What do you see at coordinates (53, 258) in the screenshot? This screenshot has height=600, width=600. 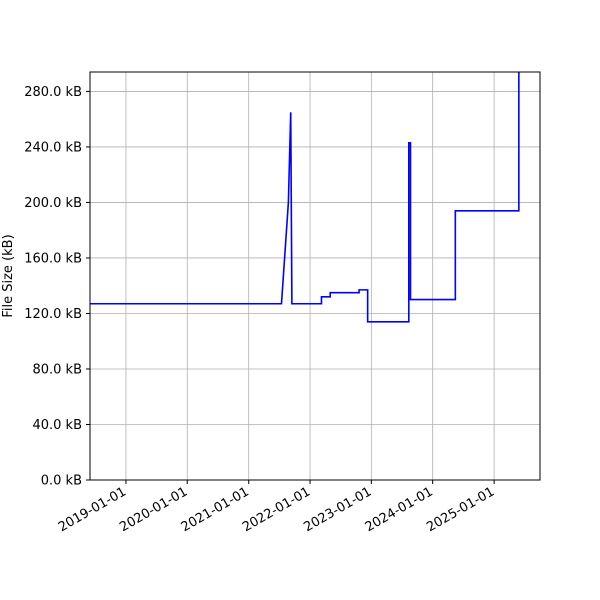 I see `y-tick-label: 160.0 kB` at bounding box center [53, 258].